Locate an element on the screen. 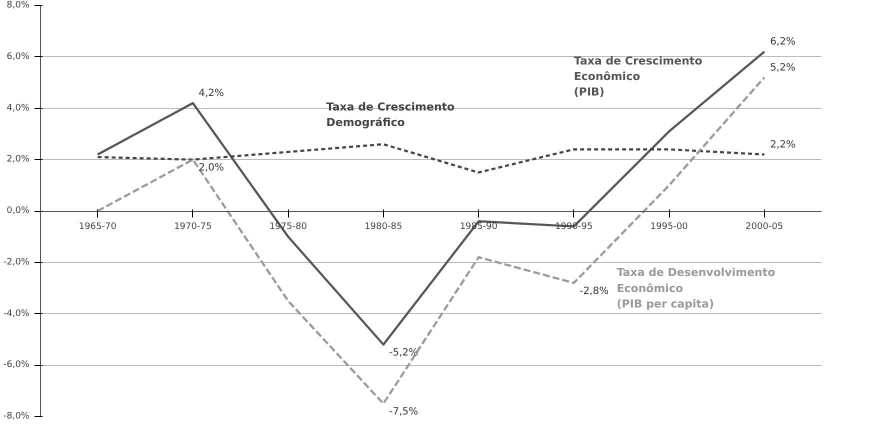  x-tick-label: 1995-00 is located at coordinates (669, 227).